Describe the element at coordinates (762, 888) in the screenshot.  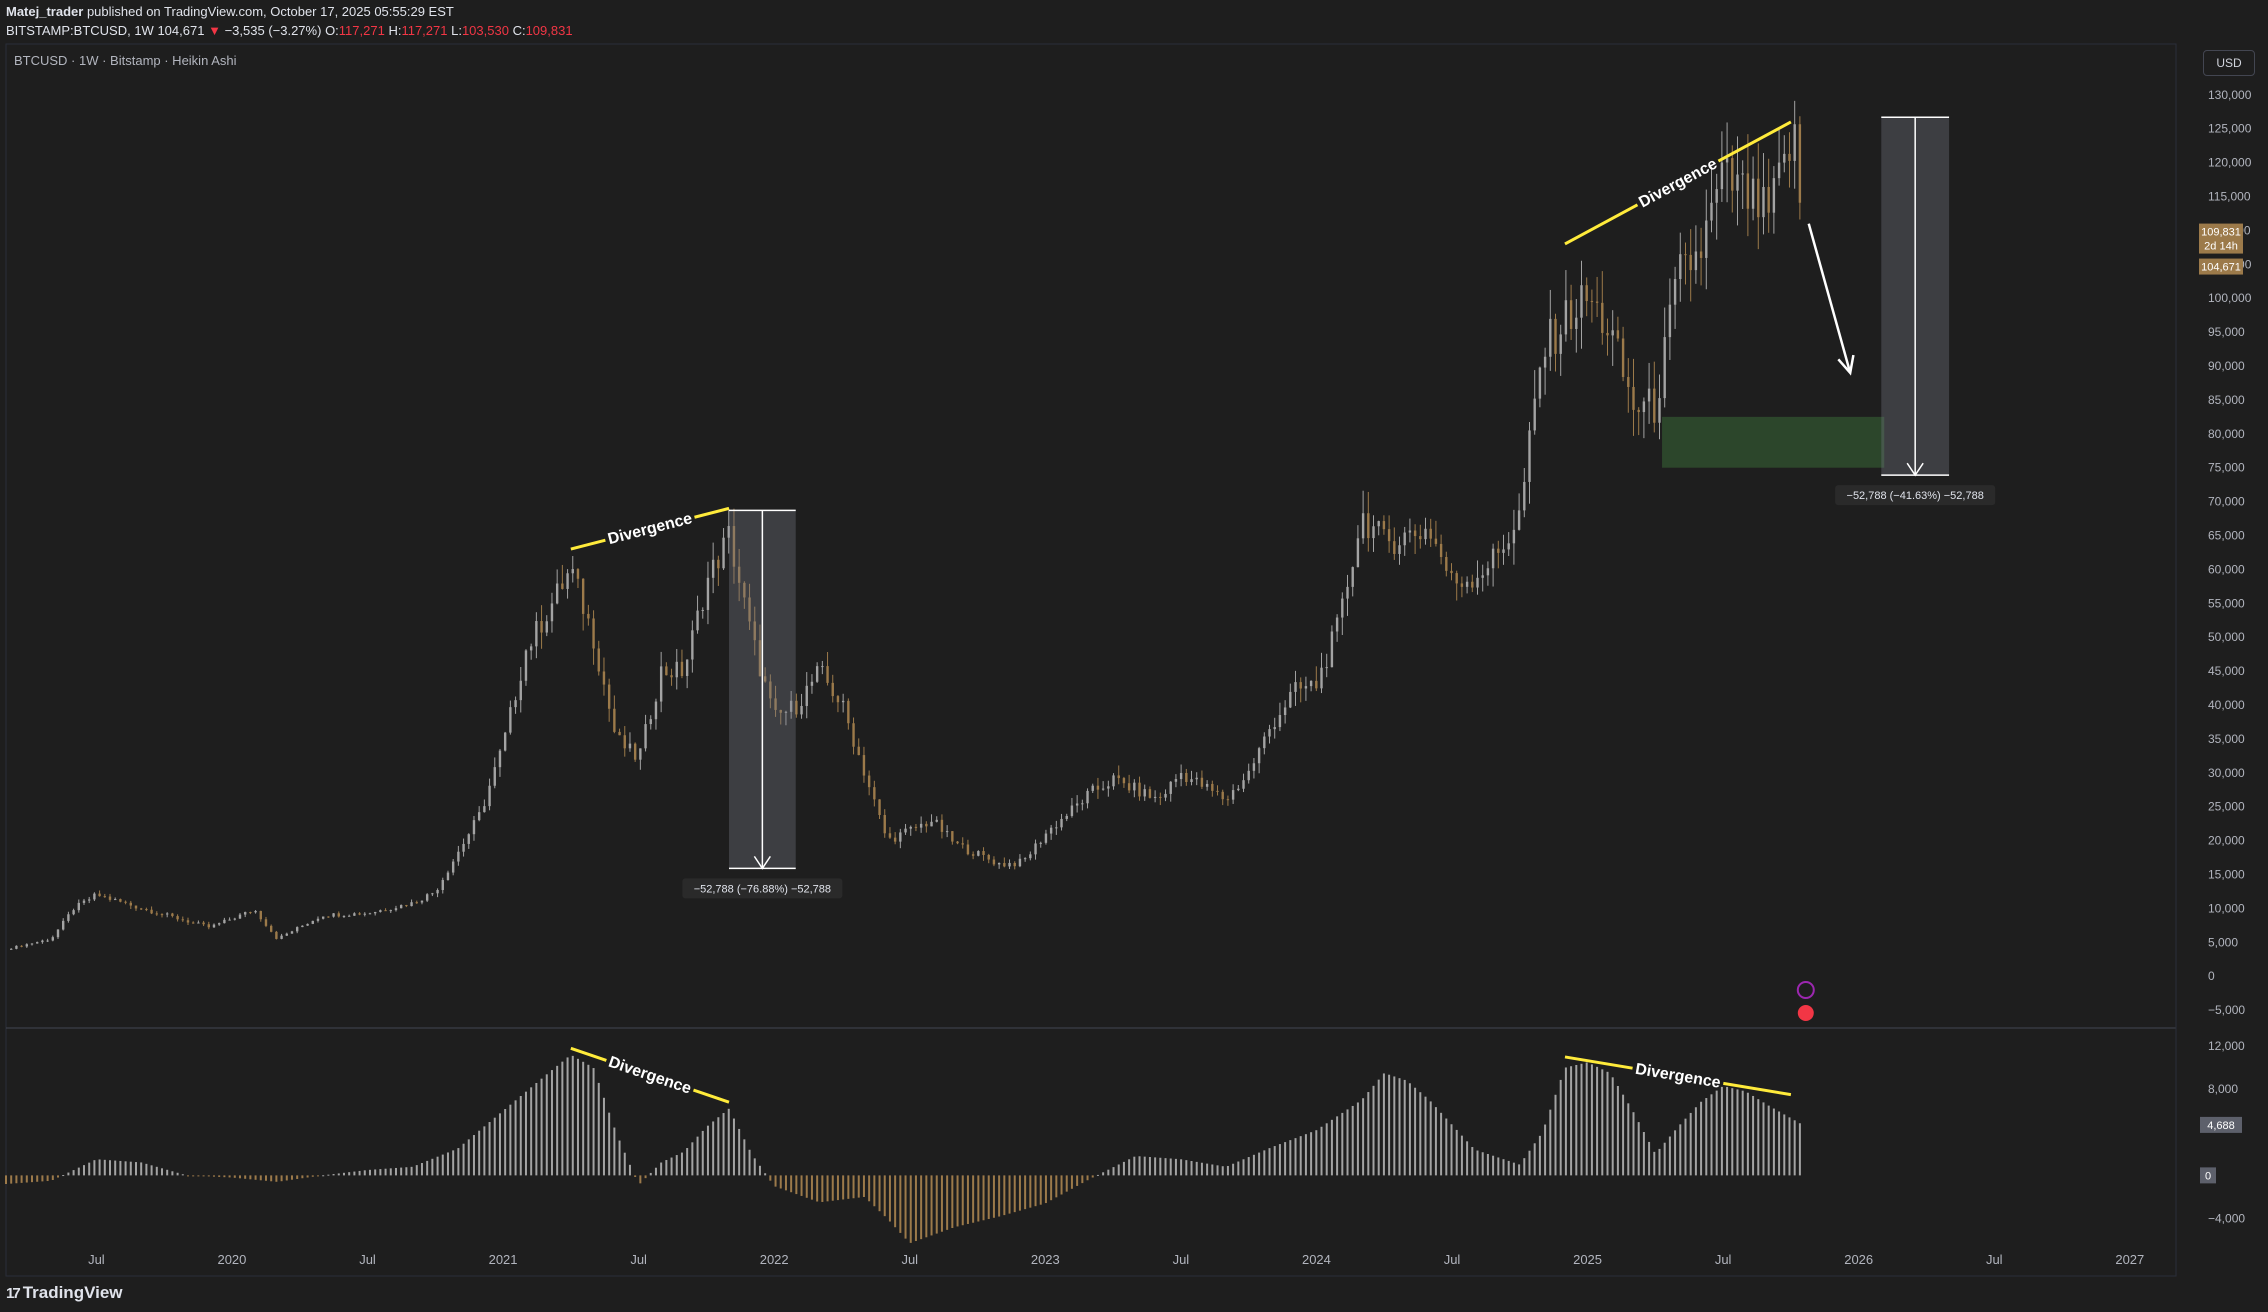
I see `measure-label-box` at that location.